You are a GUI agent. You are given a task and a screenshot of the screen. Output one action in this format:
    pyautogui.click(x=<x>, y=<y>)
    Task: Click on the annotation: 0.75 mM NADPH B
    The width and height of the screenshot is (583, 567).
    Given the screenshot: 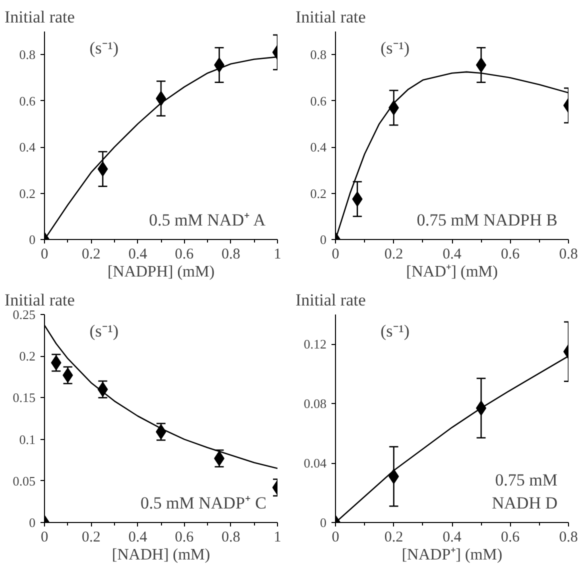 What is the action you would take?
    pyautogui.click(x=487, y=220)
    